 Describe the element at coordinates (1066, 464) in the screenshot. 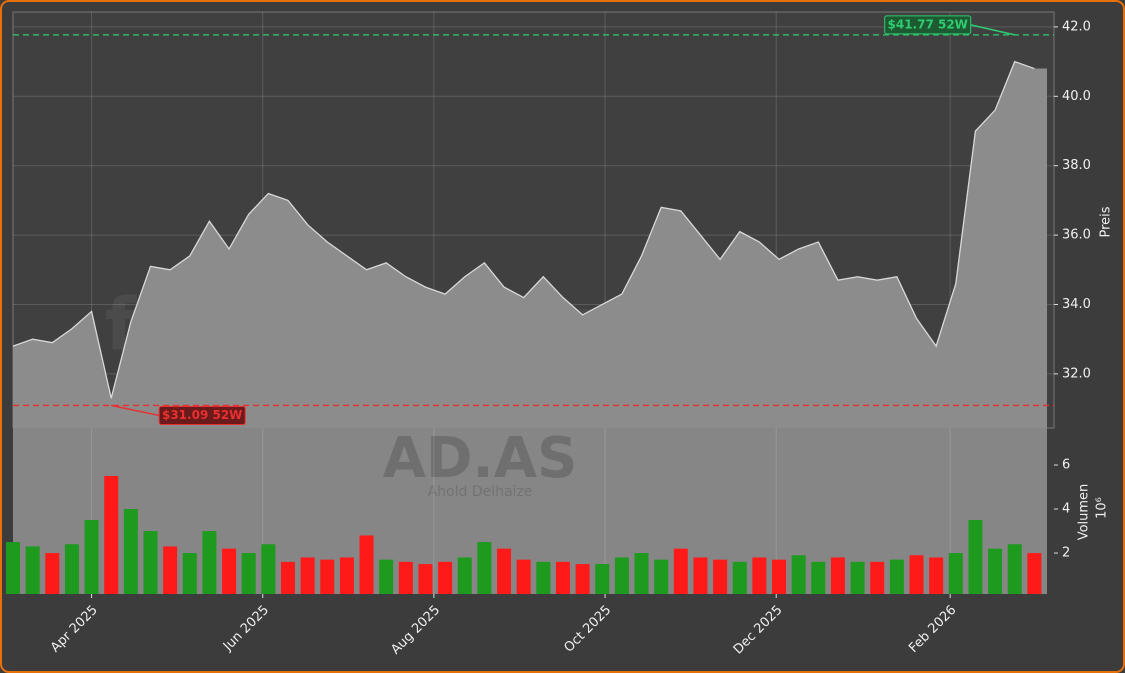

I see `y2-tick-label: 6` at that location.